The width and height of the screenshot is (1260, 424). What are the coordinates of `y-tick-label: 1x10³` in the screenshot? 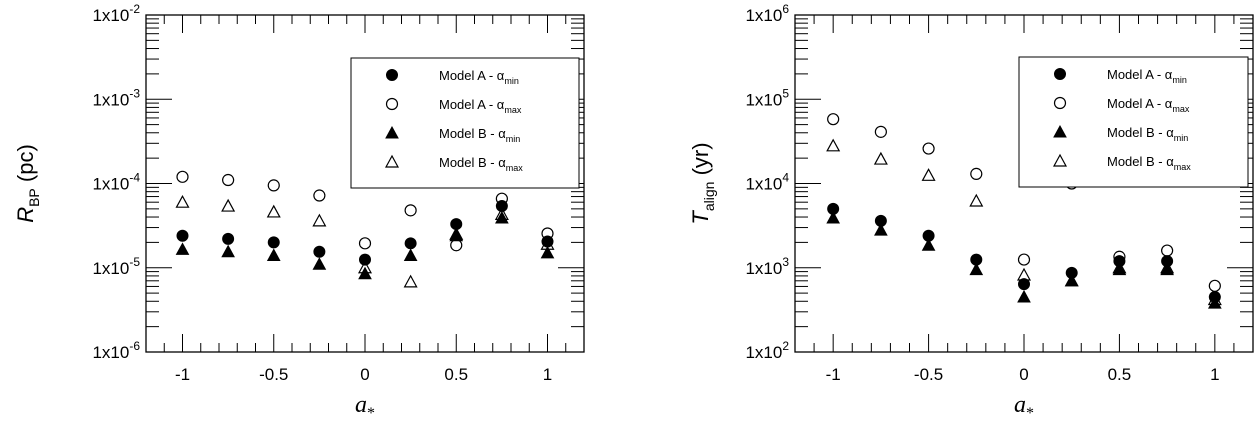 It's located at (767, 266).